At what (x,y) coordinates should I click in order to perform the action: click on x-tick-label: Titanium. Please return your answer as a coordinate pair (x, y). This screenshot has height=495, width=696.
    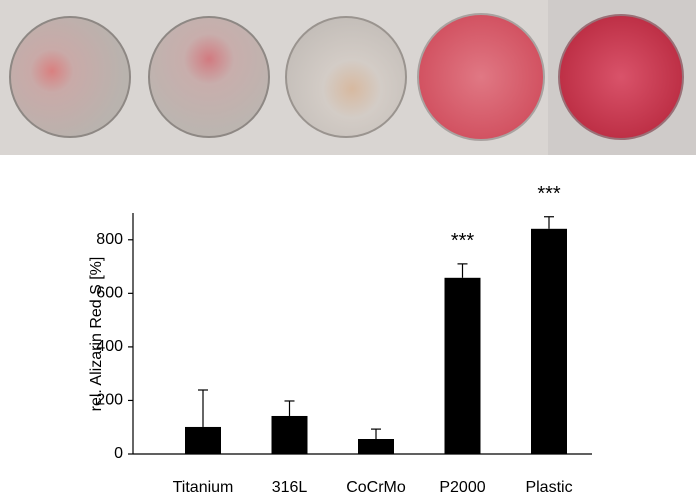
    Looking at the image, I should click on (203, 487).